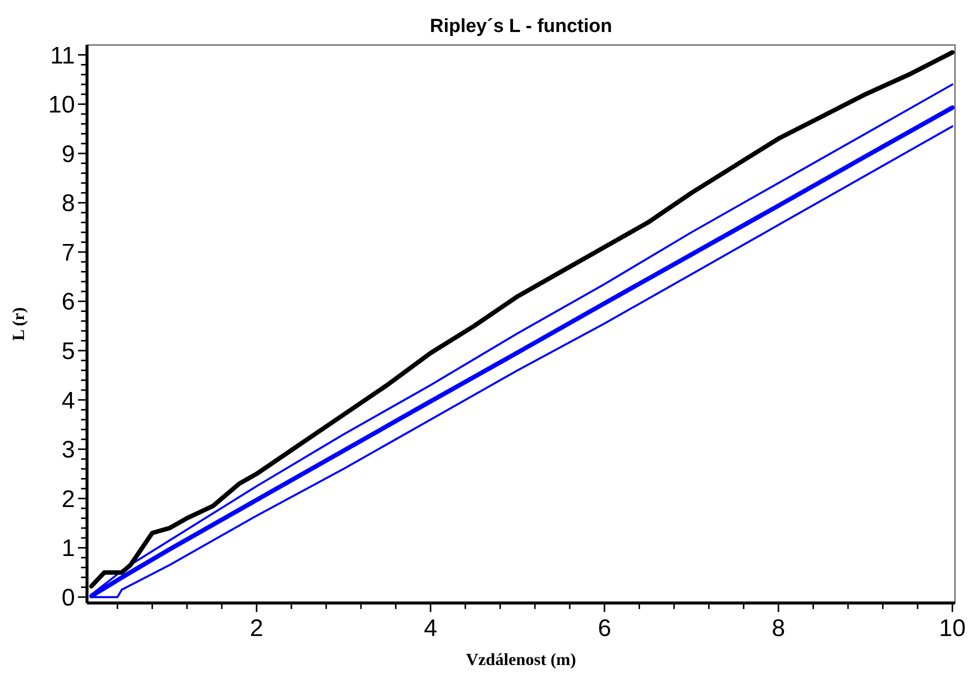 The height and width of the screenshot is (673, 972). What do you see at coordinates (68, 450) in the screenshot?
I see `y-tick-label: 3` at bounding box center [68, 450].